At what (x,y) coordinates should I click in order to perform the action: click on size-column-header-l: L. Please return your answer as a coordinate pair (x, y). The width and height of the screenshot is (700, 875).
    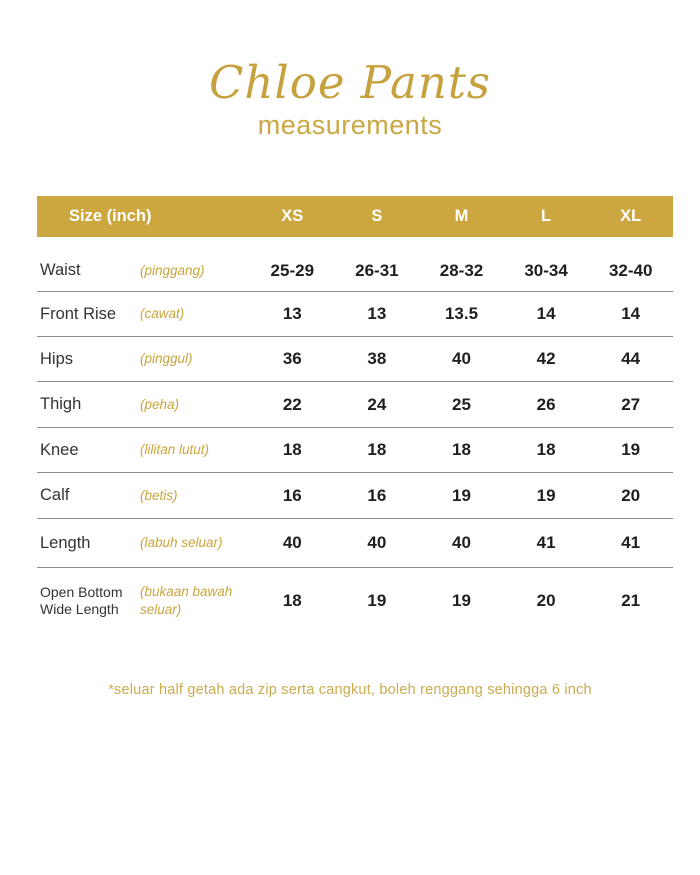
    Looking at the image, I should click on (546, 216).